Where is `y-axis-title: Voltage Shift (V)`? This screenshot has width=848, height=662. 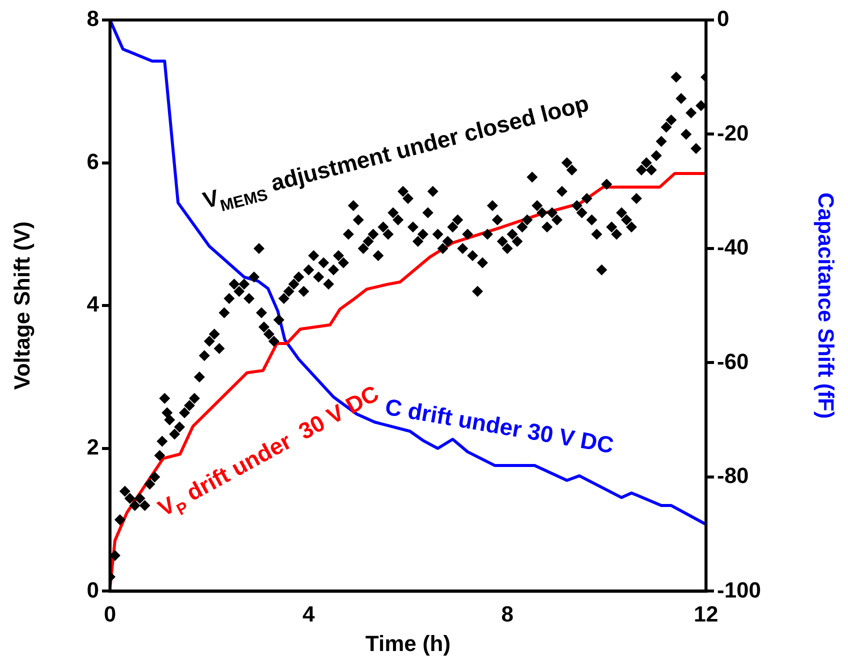
y-axis-title: Voltage Shift (V) is located at coordinates (21, 305).